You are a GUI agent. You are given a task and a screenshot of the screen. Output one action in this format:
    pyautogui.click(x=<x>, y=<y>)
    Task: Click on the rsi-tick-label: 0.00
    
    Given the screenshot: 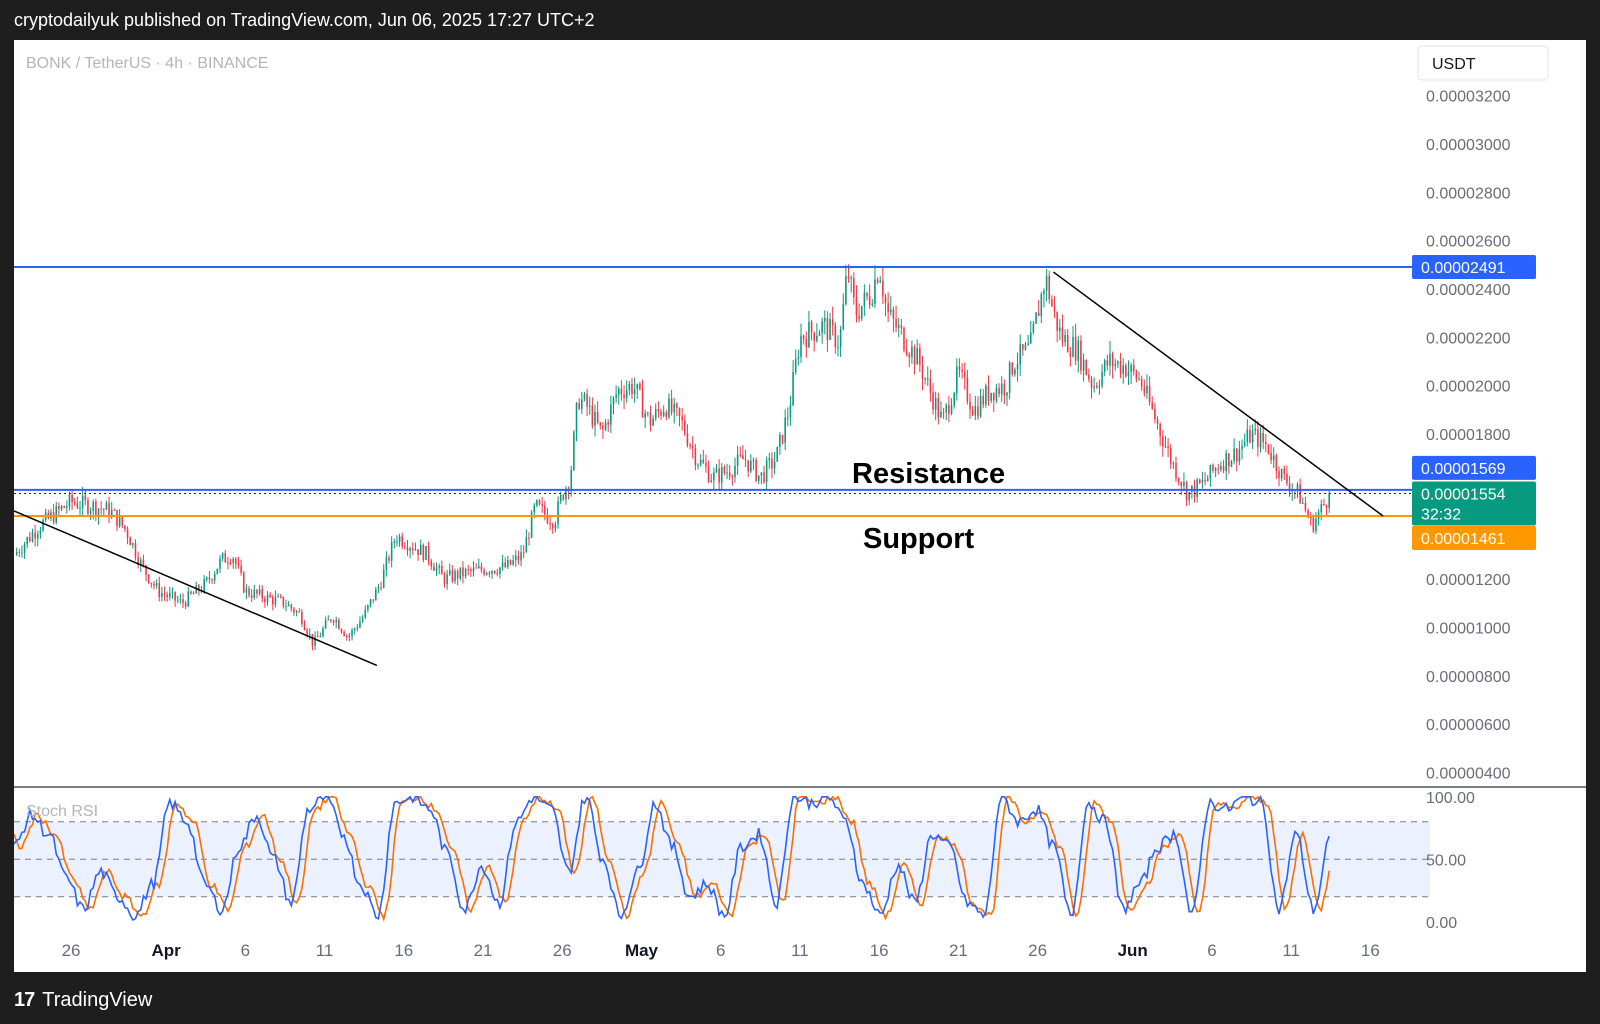 What is the action you would take?
    pyautogui.click(x=1441, y=923)
    